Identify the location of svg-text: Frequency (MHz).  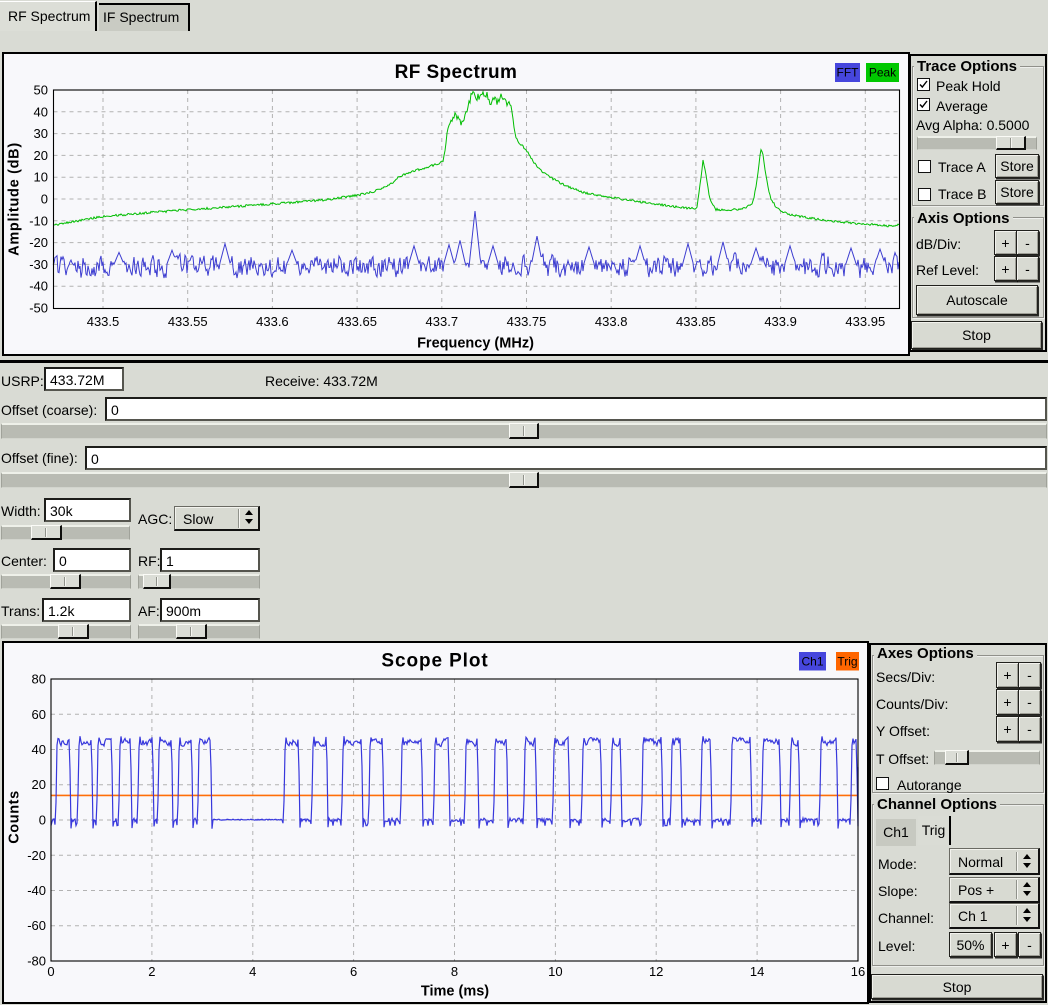
(475, 344).